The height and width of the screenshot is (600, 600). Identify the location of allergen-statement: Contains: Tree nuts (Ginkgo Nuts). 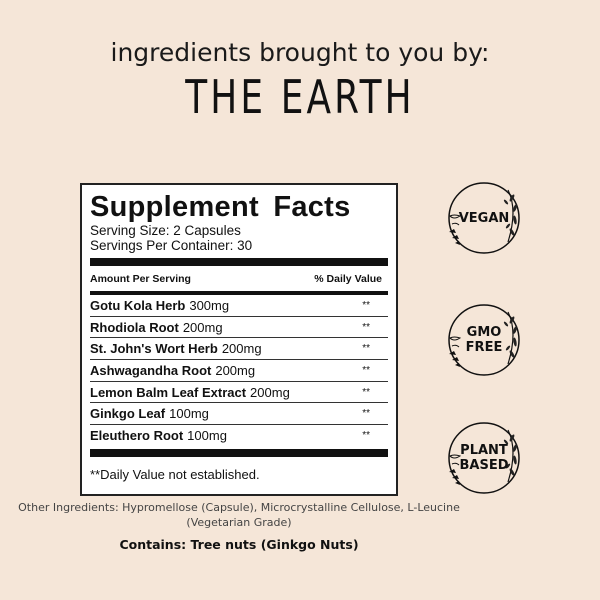
(239, 544).